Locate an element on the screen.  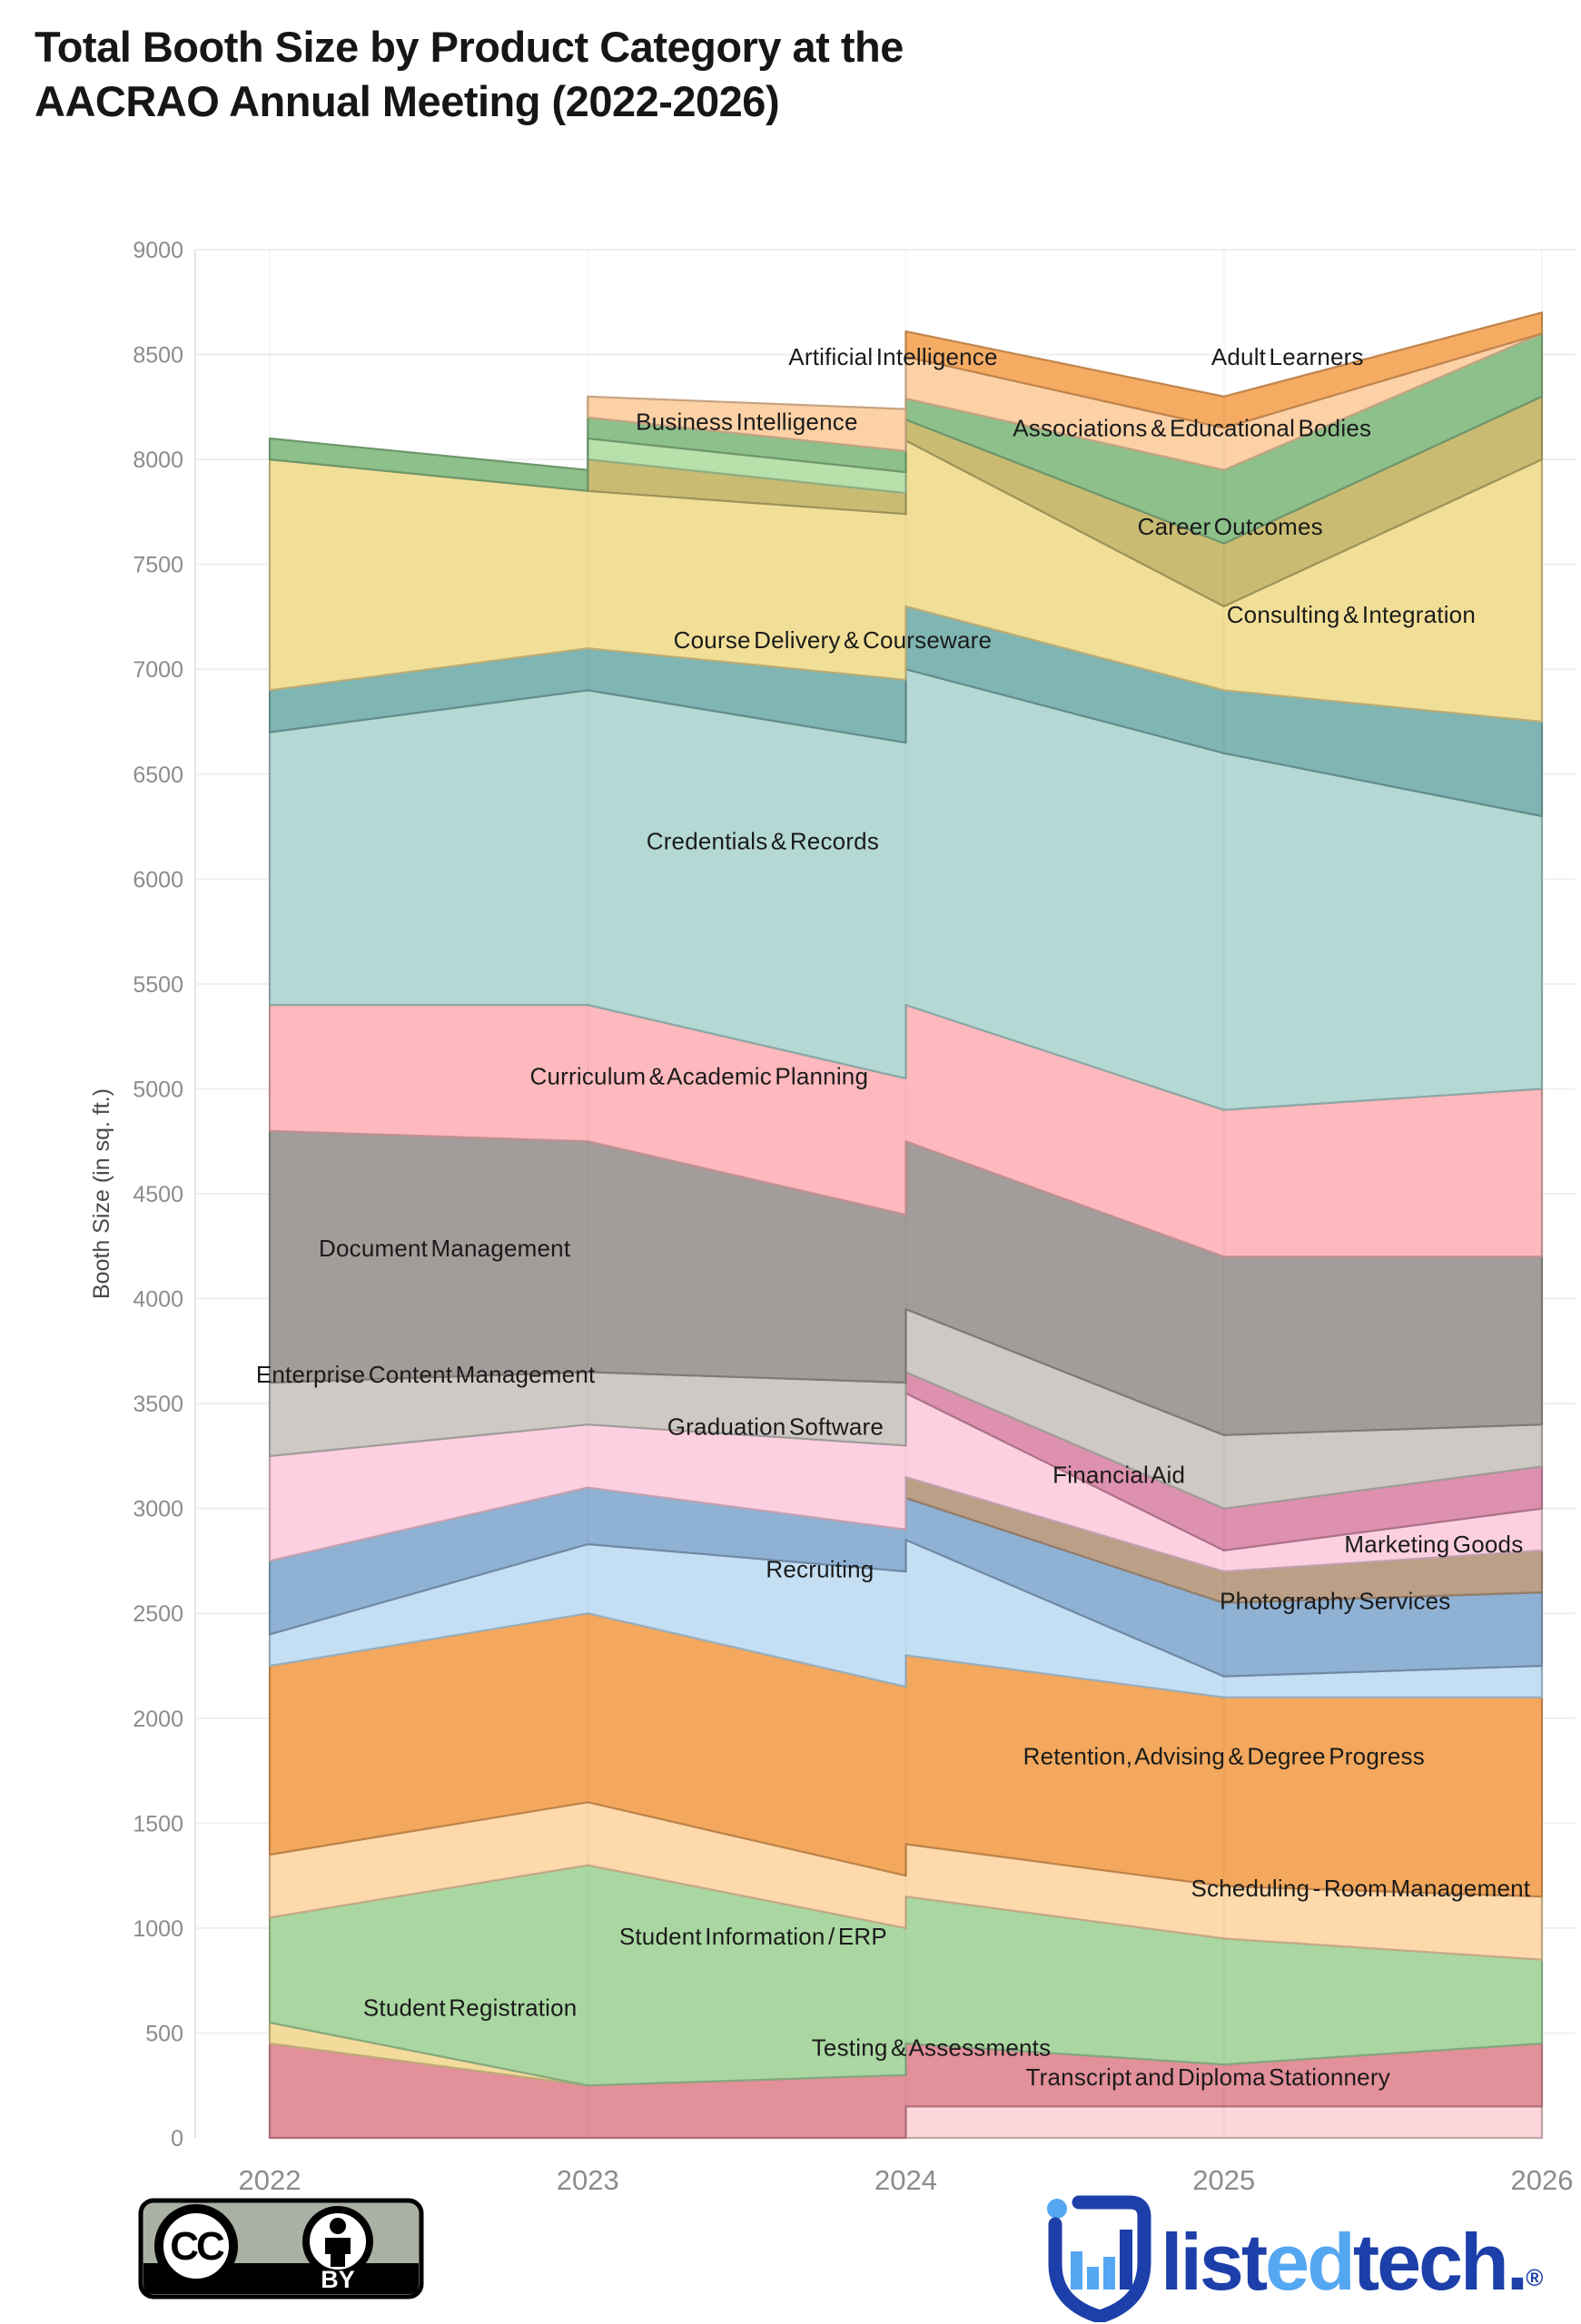
listedtech-logo: listedtech.® is located at coordinates (1296, 2258).